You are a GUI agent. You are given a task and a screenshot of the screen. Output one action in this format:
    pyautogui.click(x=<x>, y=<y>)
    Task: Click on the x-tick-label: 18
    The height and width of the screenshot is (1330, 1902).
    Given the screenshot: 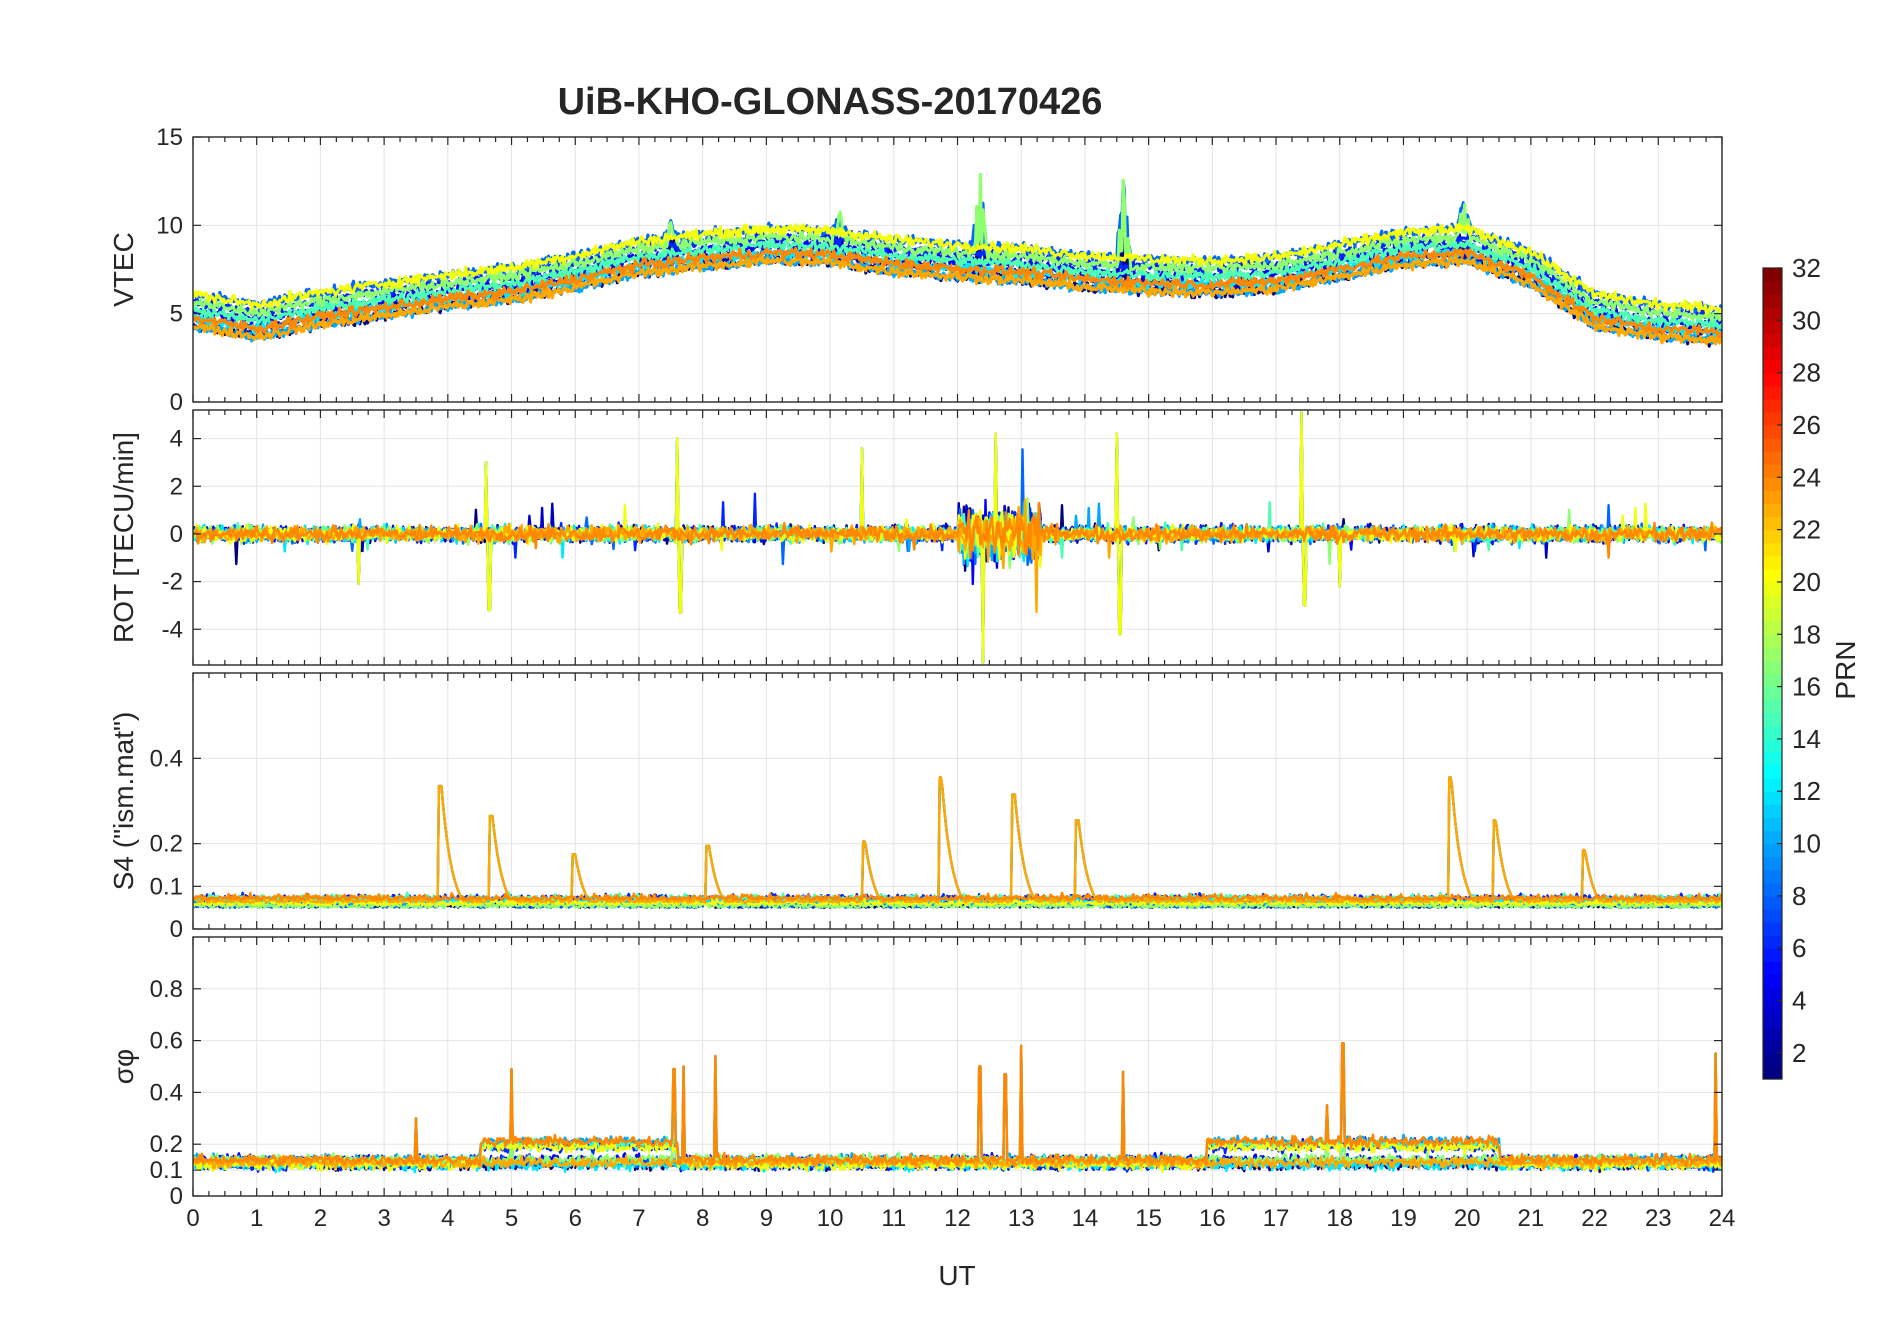 What is the action you would take?
    pyautogui.click(x=1339, y=1218)
    